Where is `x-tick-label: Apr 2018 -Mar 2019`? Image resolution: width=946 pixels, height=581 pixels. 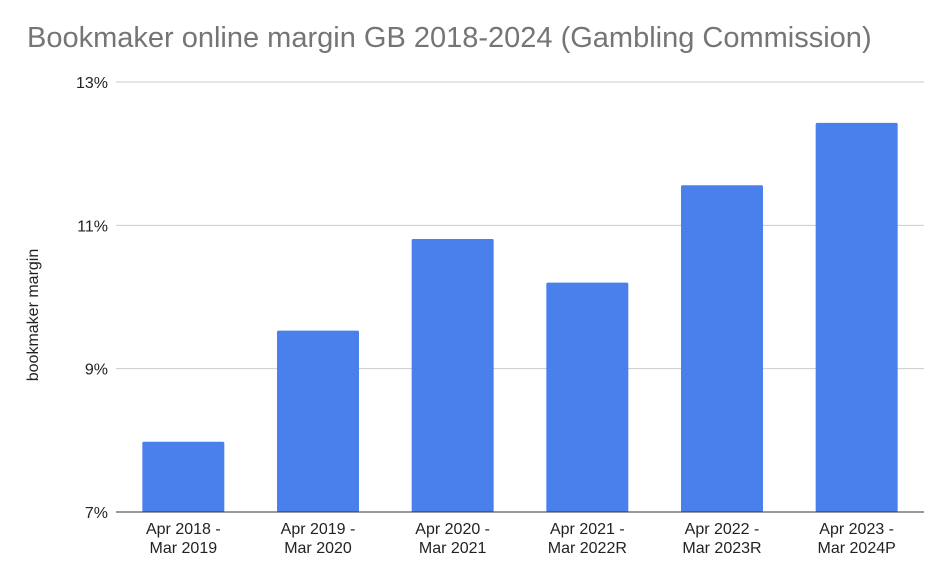 x-tick-label: Apr 2018 -Mar 2019 is located at coordinates (183, 539).